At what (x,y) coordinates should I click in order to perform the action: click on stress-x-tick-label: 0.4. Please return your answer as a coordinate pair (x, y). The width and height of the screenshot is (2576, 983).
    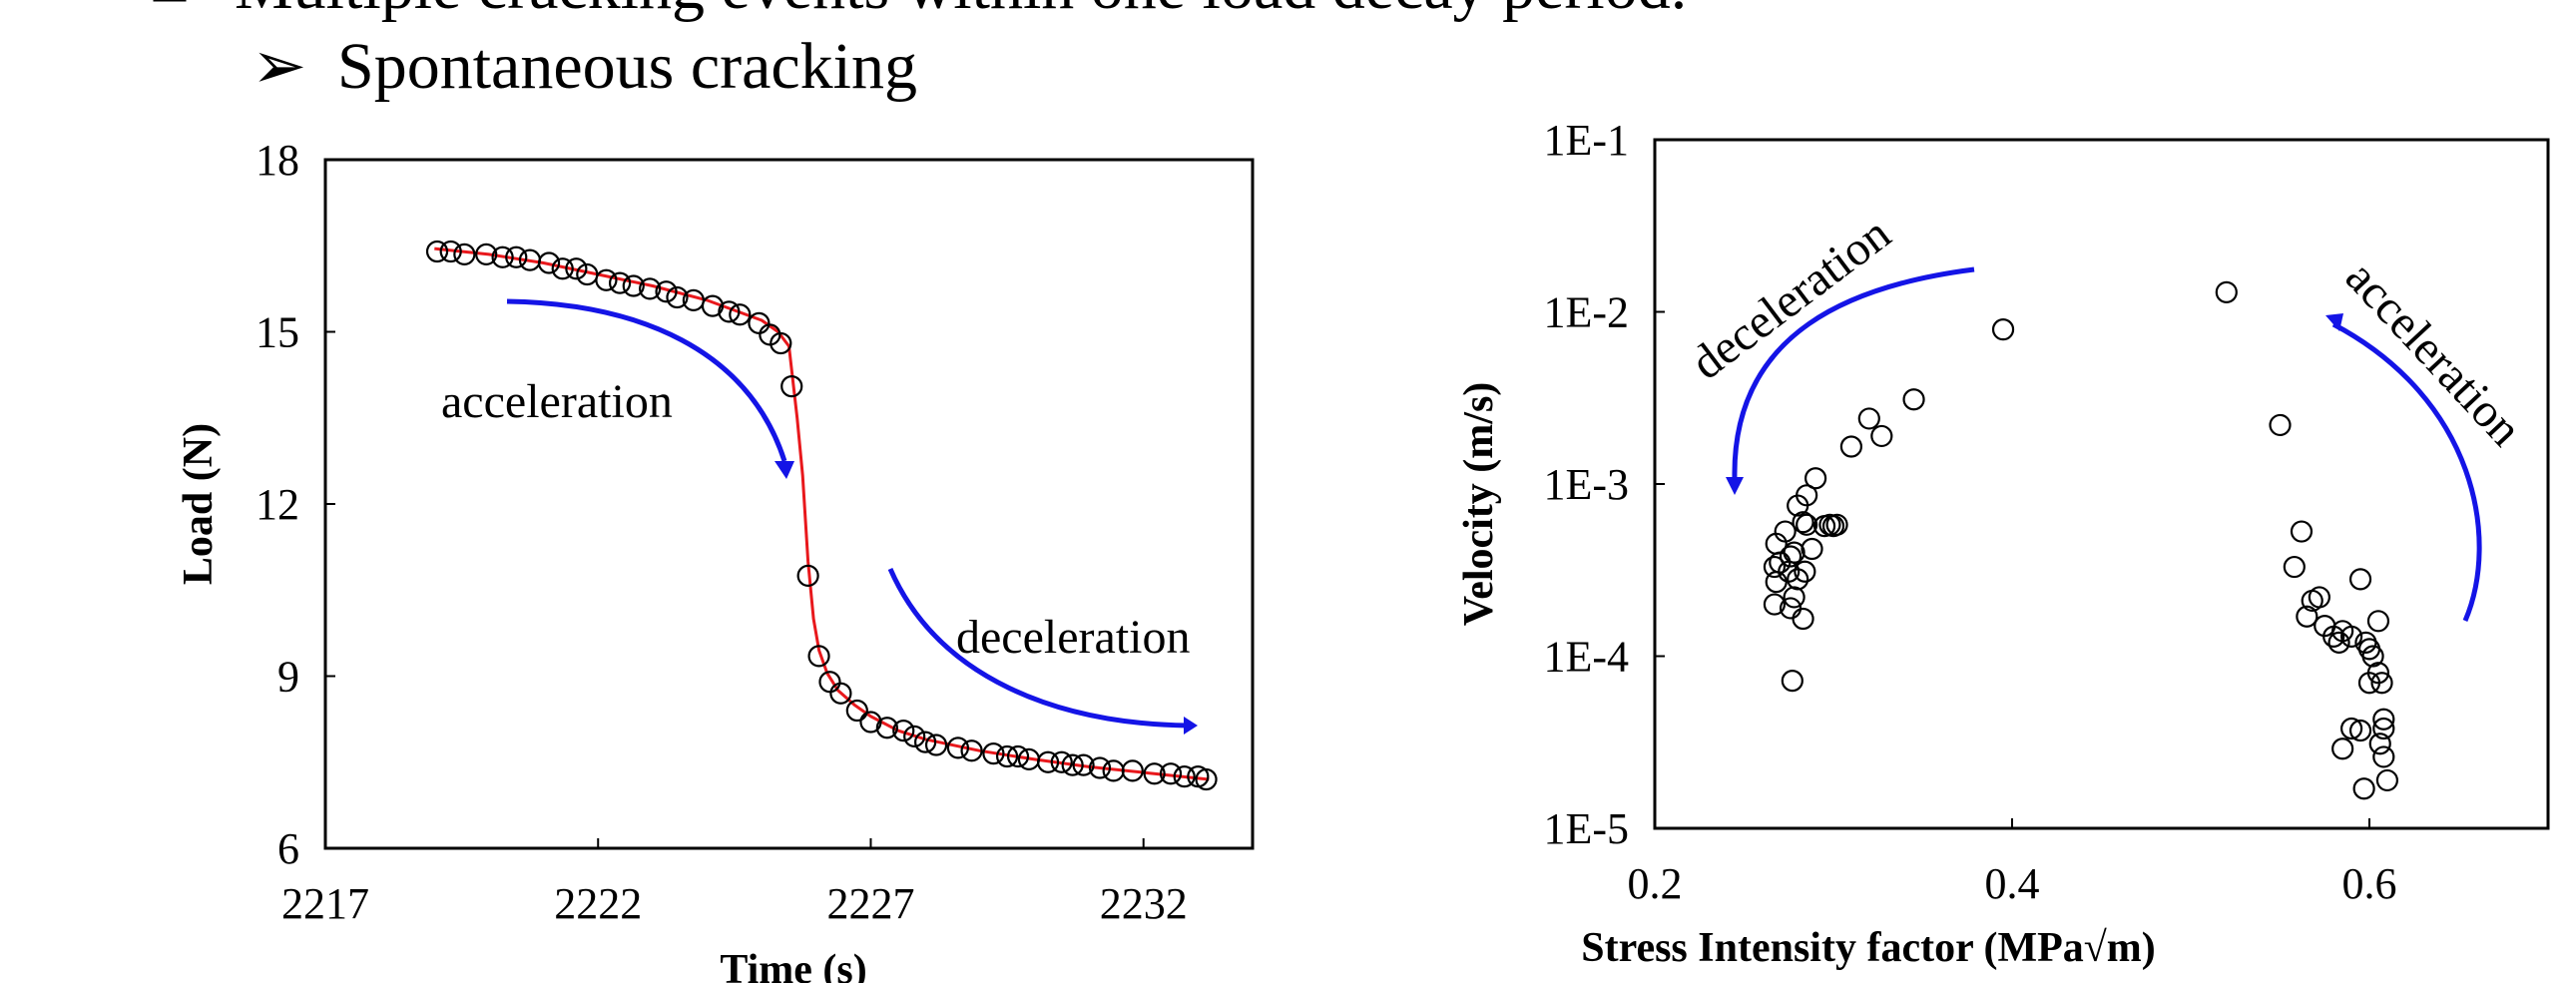
    Looking at the image, I should click on (2013, 883).